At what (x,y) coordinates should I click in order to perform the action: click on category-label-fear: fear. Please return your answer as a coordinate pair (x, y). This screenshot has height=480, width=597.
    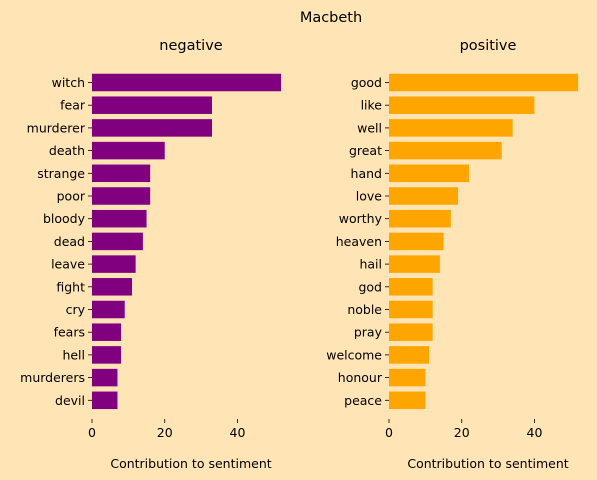
    Looking at the image, I should click on (73, 105).